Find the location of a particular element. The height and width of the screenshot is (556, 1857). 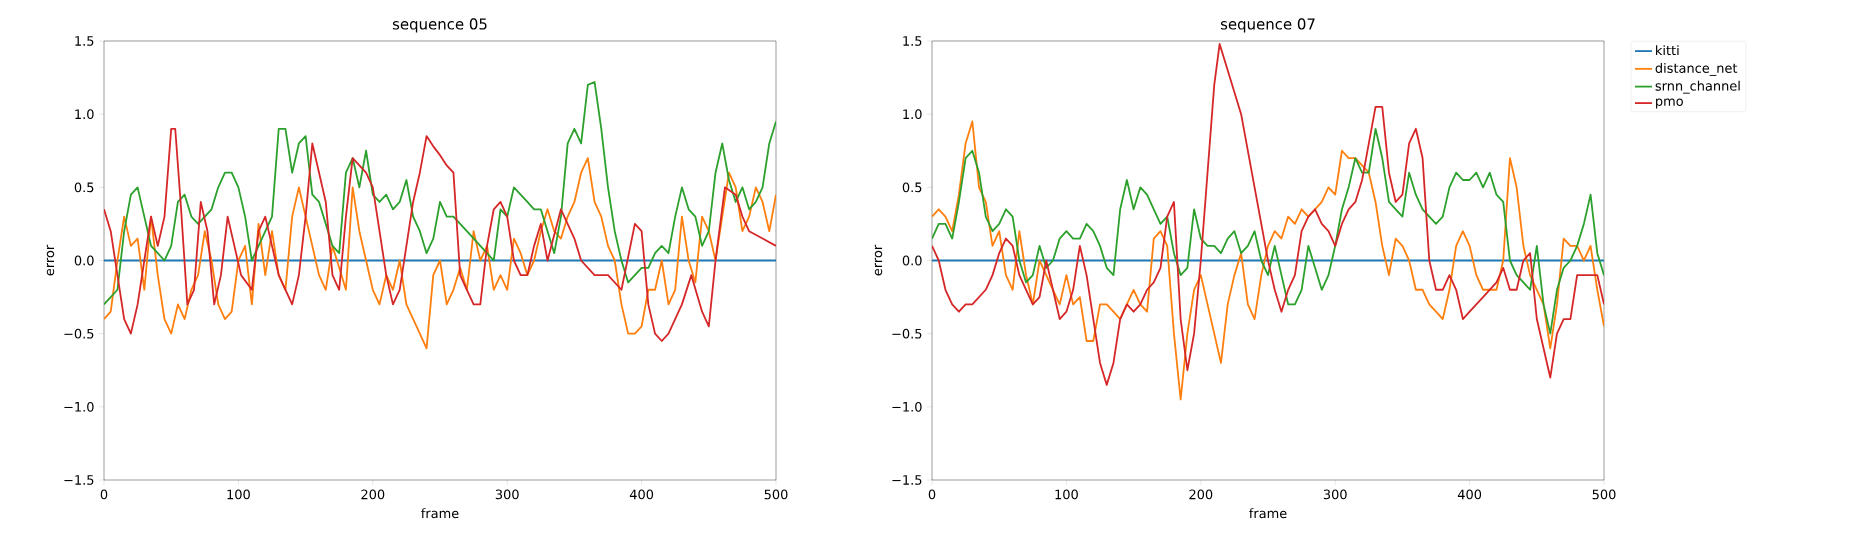

legend-label: kitti is located at coordinates (1667, 50).